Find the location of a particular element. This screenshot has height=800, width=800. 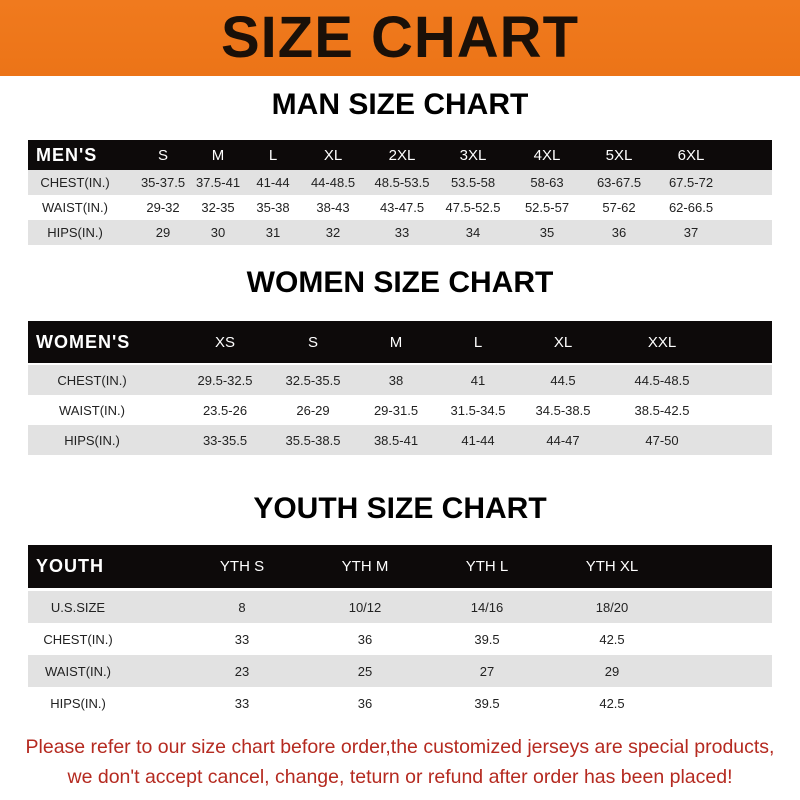

measurement-cell: 48.5-53.5 is located at coordinates (402, 182).